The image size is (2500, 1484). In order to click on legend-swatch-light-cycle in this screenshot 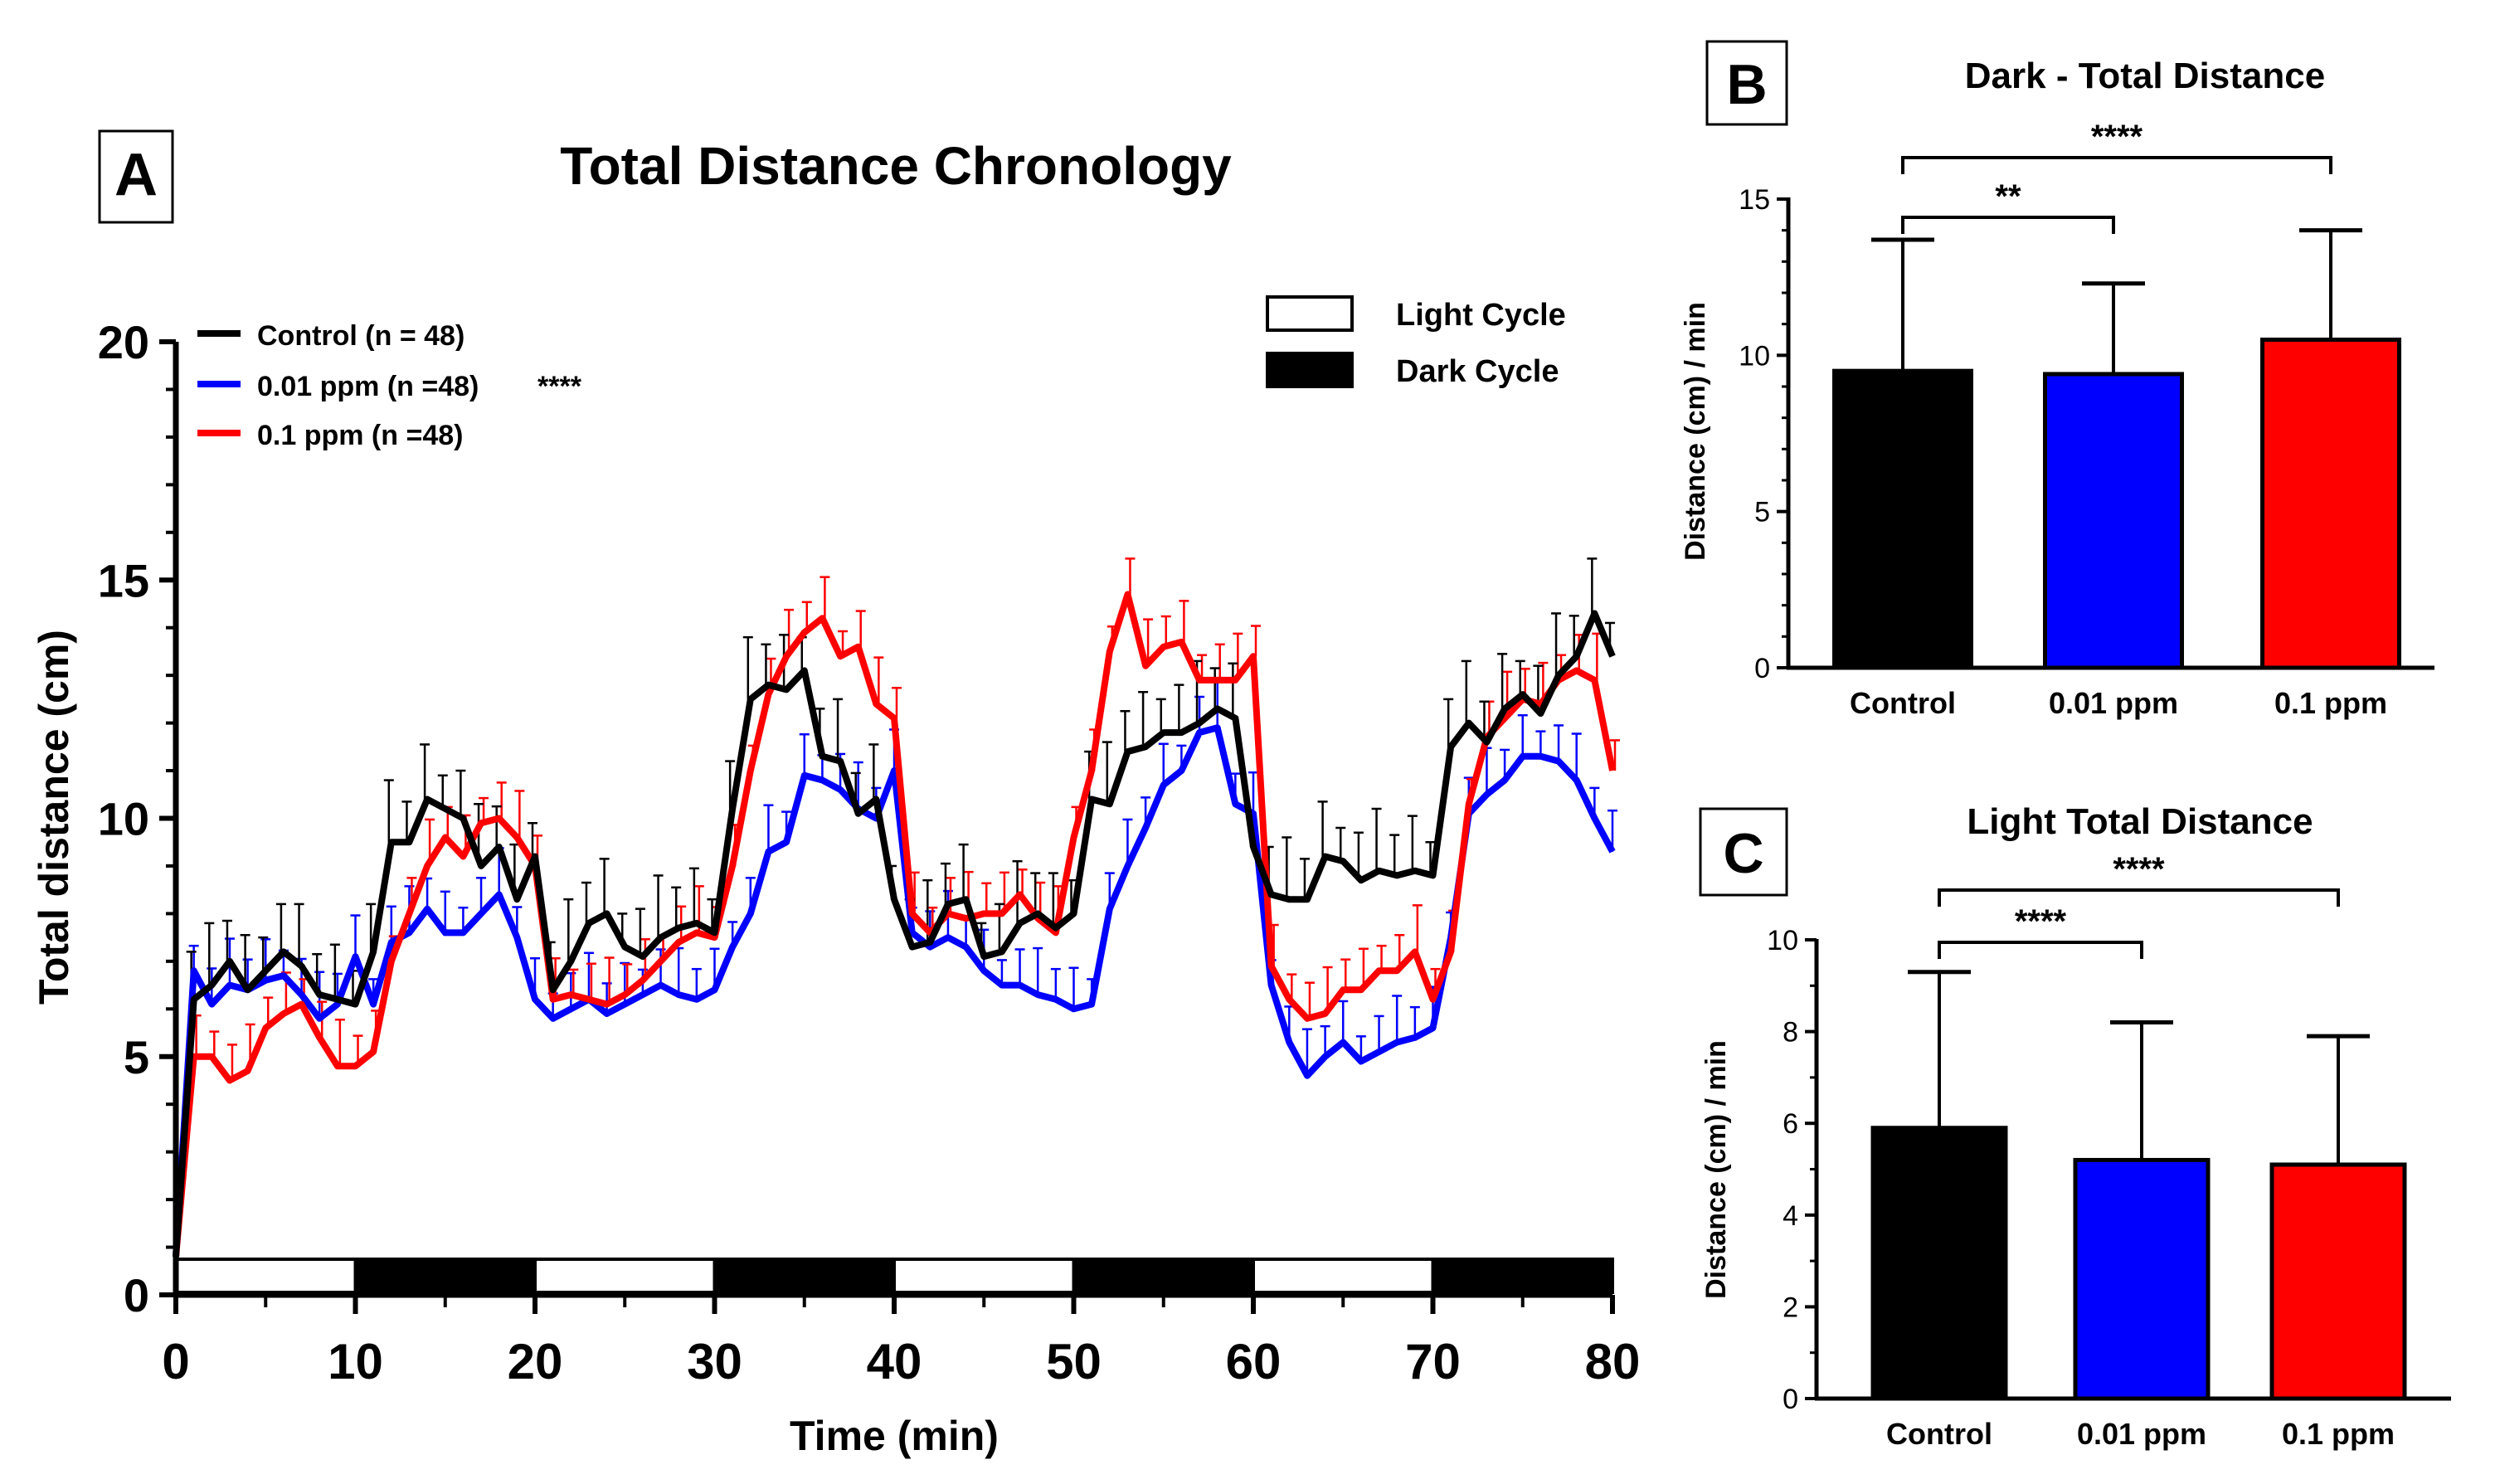, I will do `click(1310, 313)`.